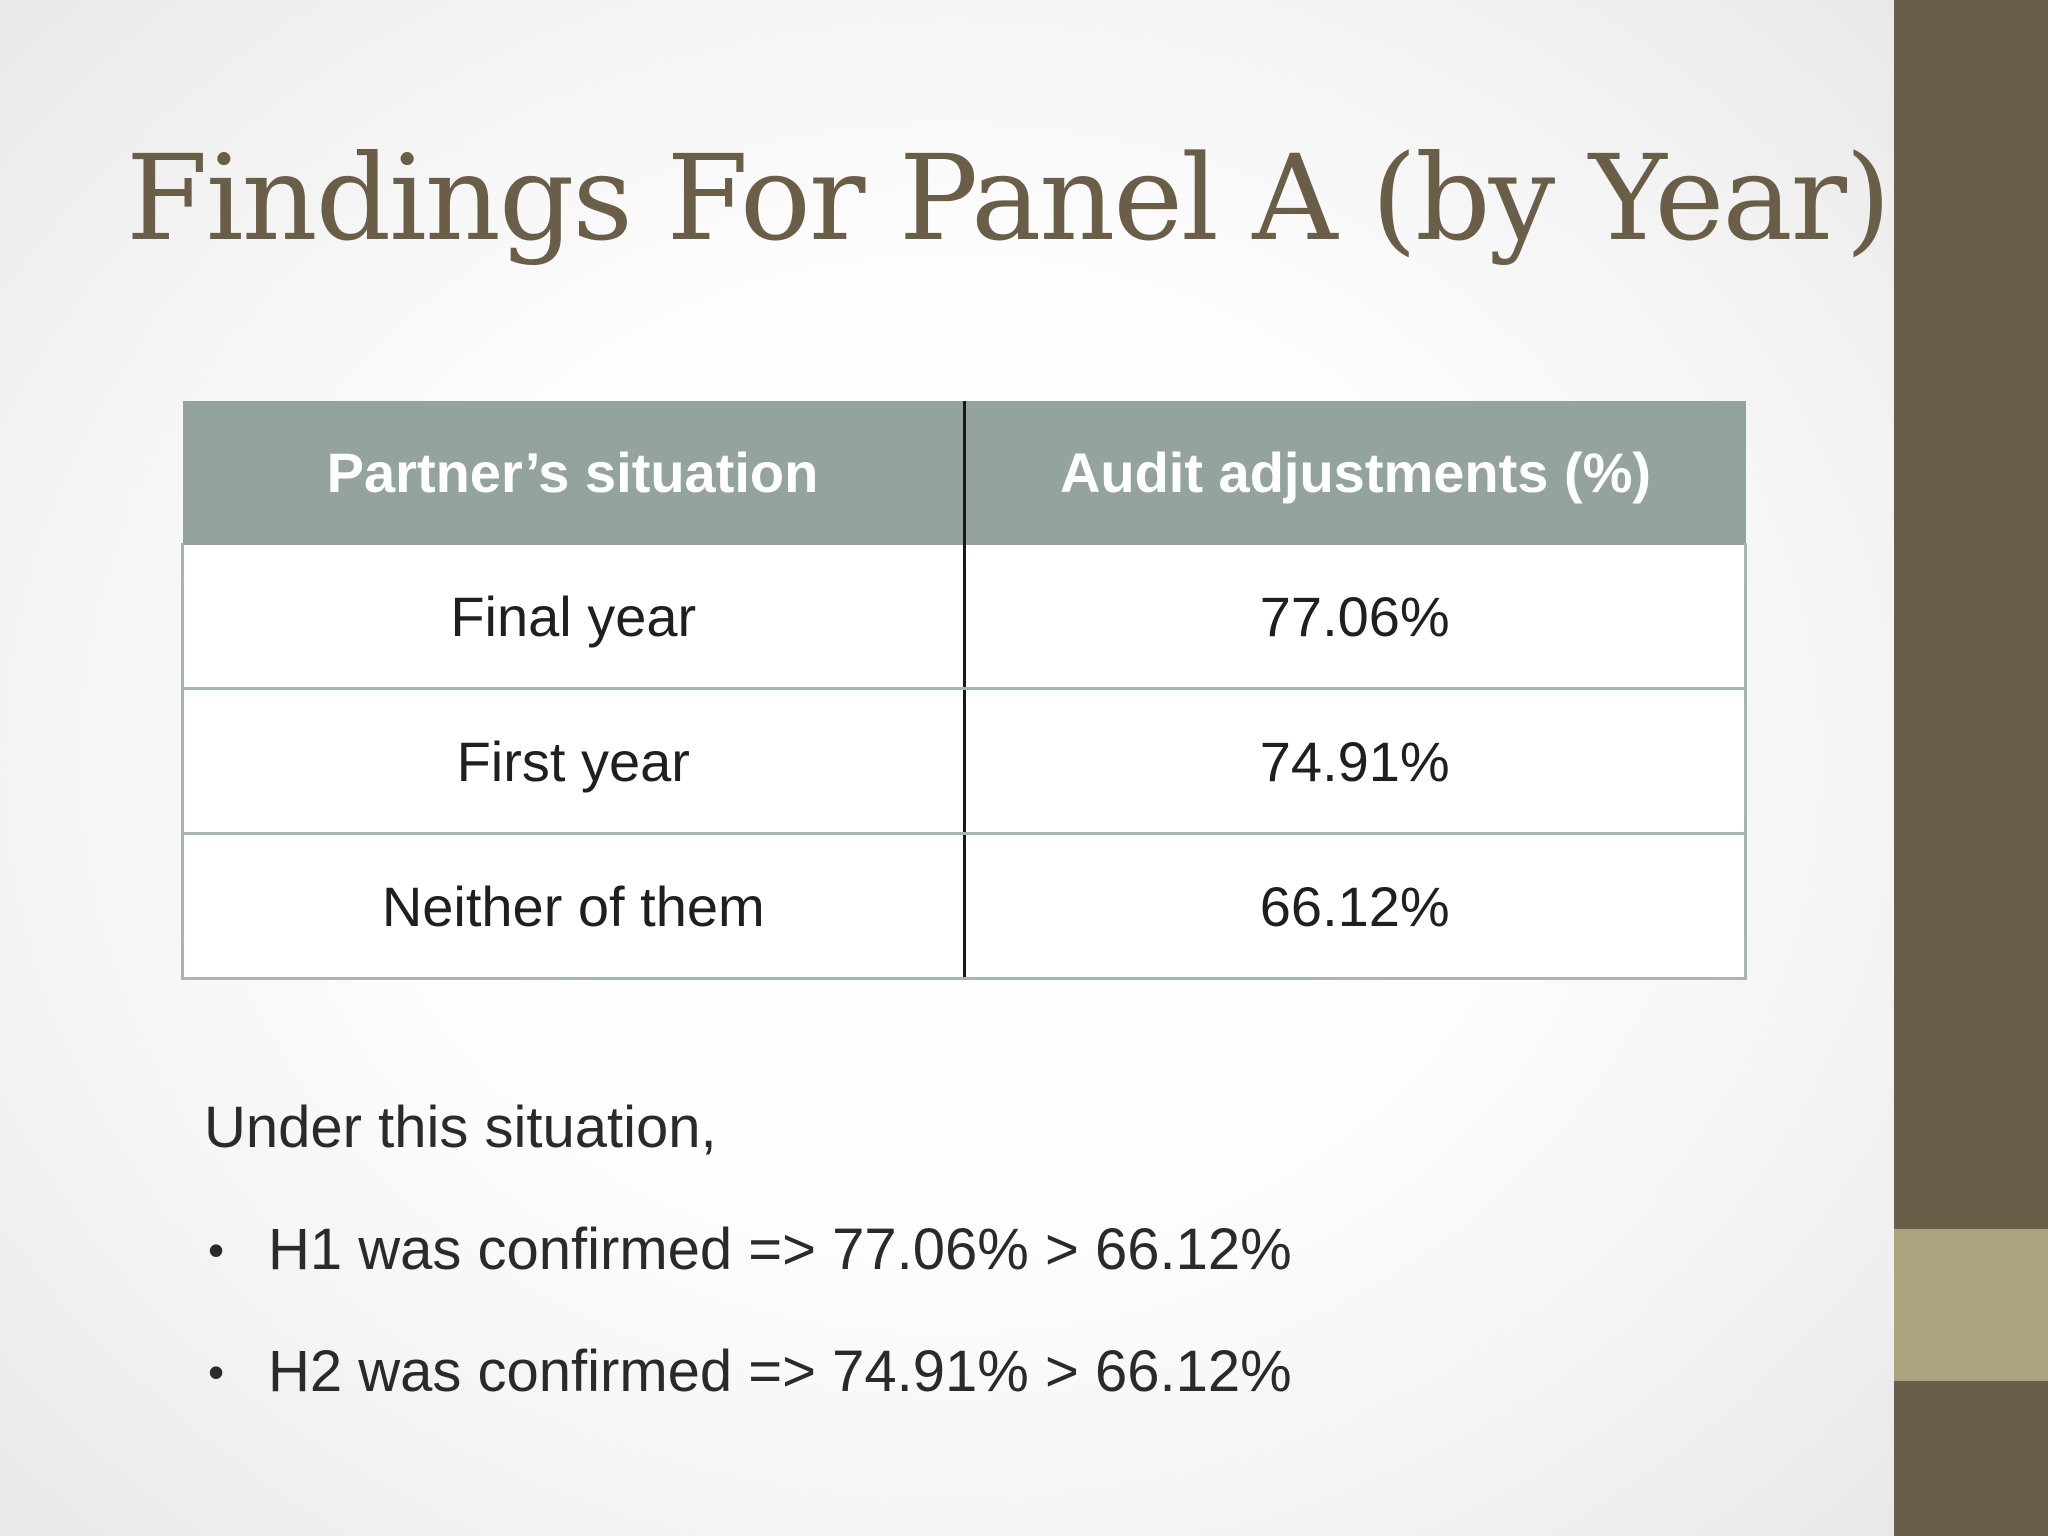 The height and width of the screenshot is (1536, 2048). I want to click on side-bar-accent, so click(1971, 1305).